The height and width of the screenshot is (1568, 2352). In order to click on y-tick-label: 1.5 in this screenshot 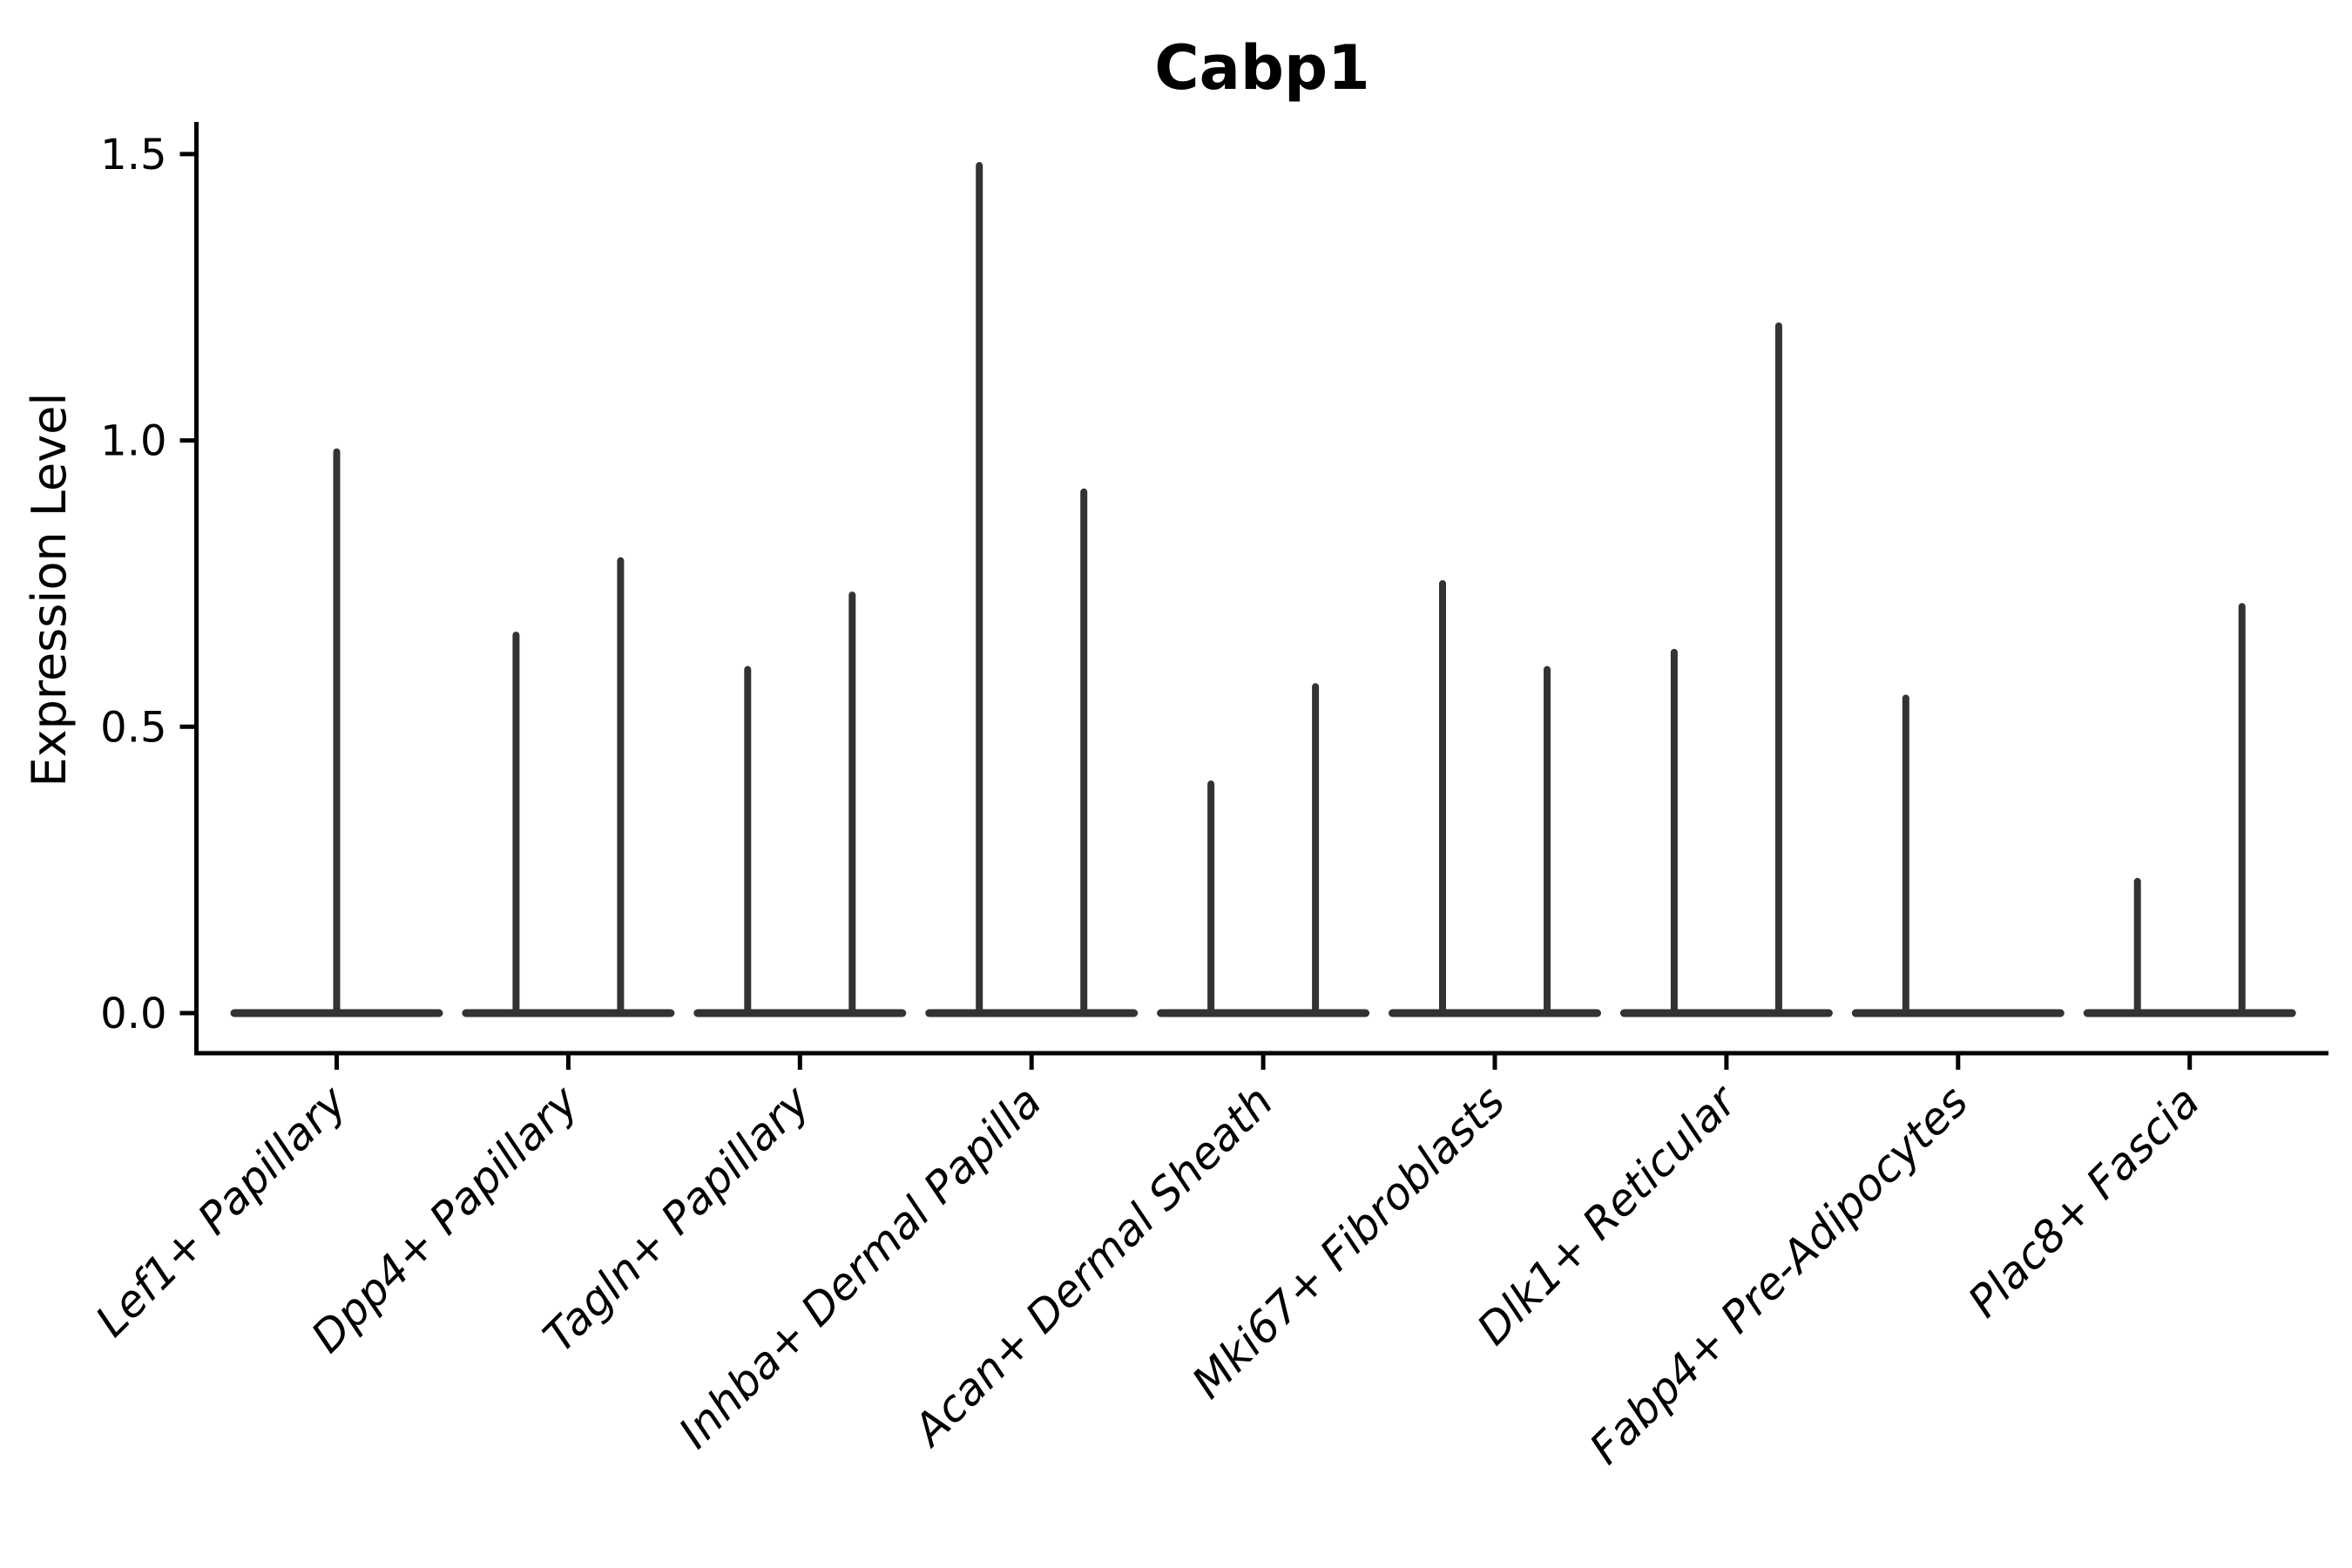, I will do `click(133, 155)`.